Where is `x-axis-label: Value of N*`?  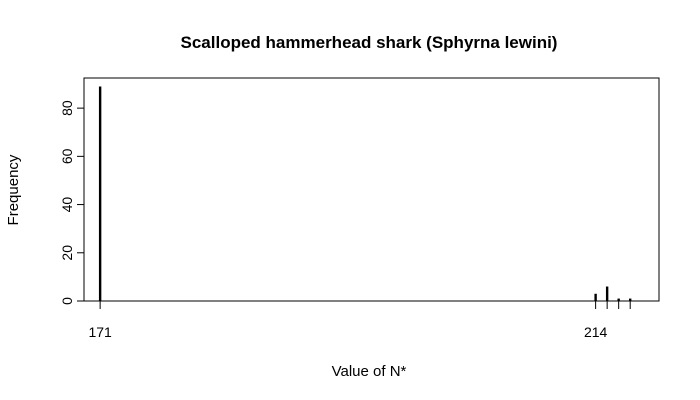
x-axis-label: Value of N* is located at coordinates (369, 371).